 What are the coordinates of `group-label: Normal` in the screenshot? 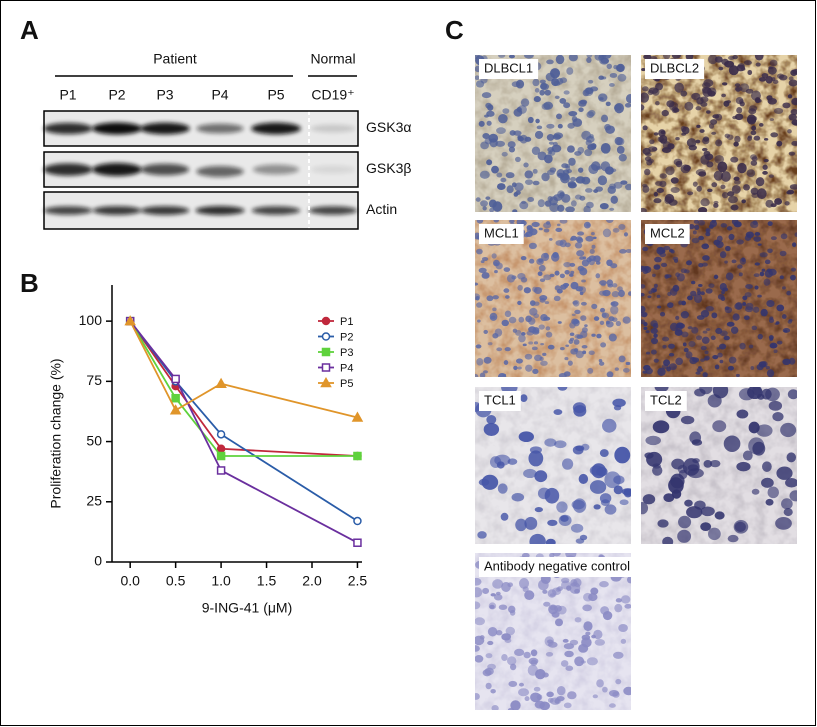 It's located at (332, 59).